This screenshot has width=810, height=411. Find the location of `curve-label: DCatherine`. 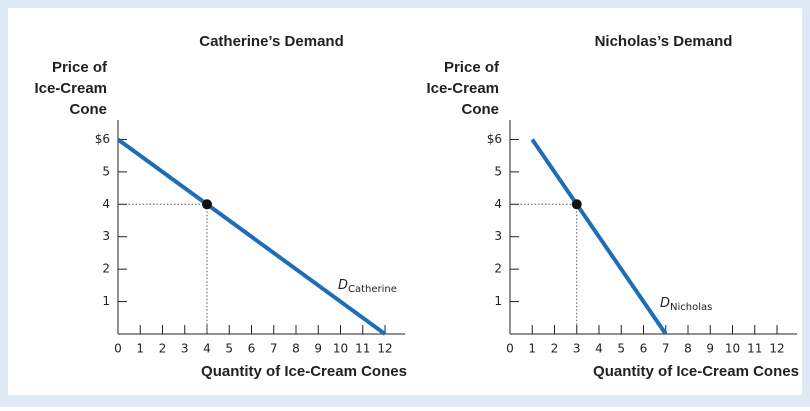

curve-label: DCatherine is located at coordinates (367, 287).